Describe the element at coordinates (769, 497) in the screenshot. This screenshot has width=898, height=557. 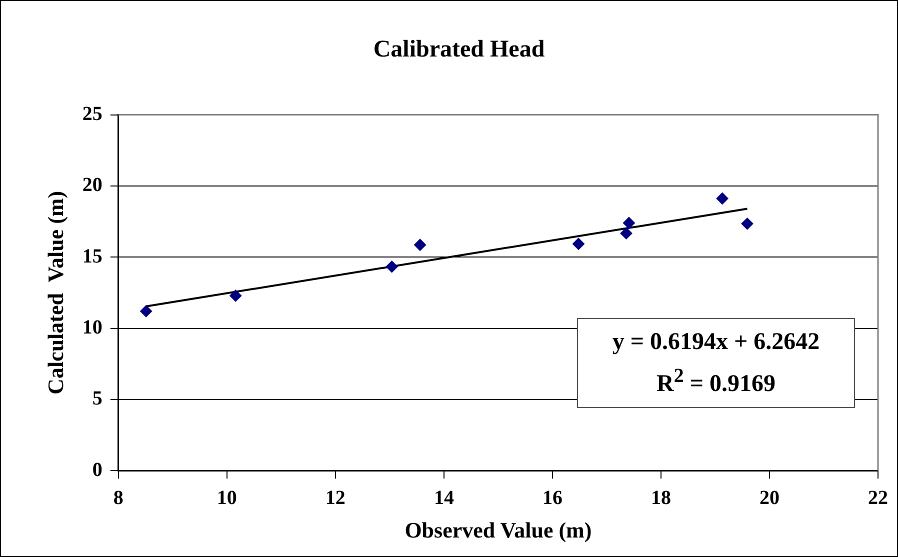
I see `x-tick-label: 20` at that location.